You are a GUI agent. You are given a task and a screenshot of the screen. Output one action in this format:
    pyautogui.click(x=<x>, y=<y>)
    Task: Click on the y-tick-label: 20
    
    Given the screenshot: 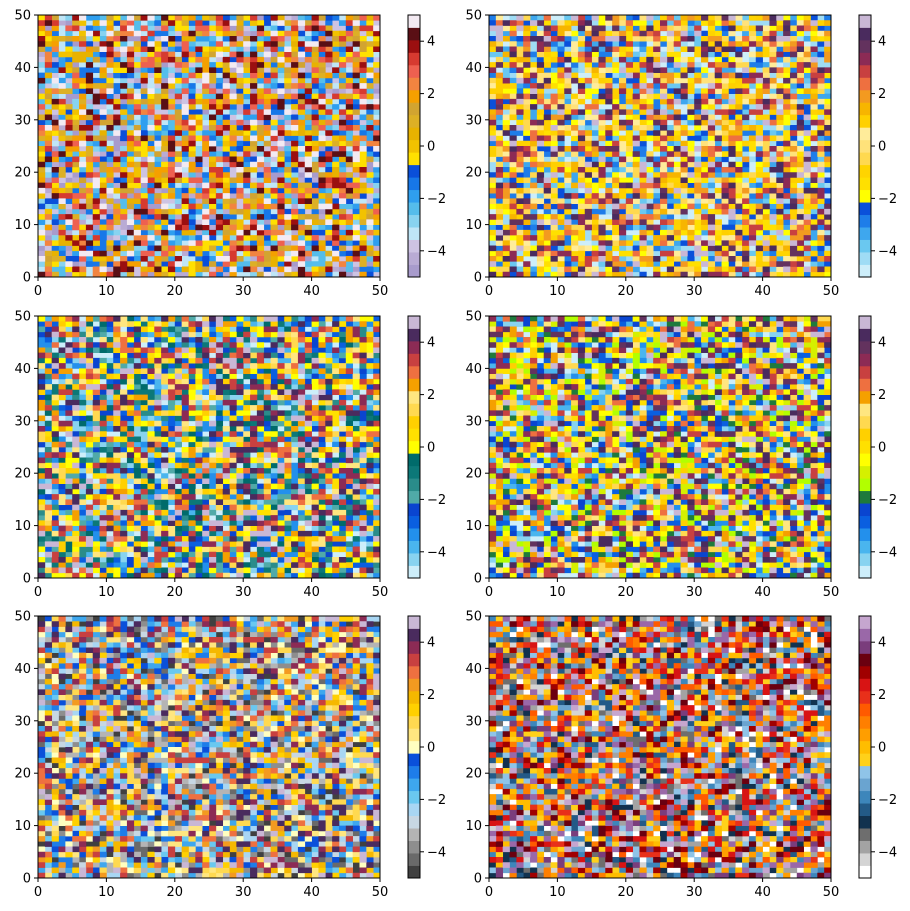 What is the action you would take?
    pyautogui.click(x=473, y=774)
    